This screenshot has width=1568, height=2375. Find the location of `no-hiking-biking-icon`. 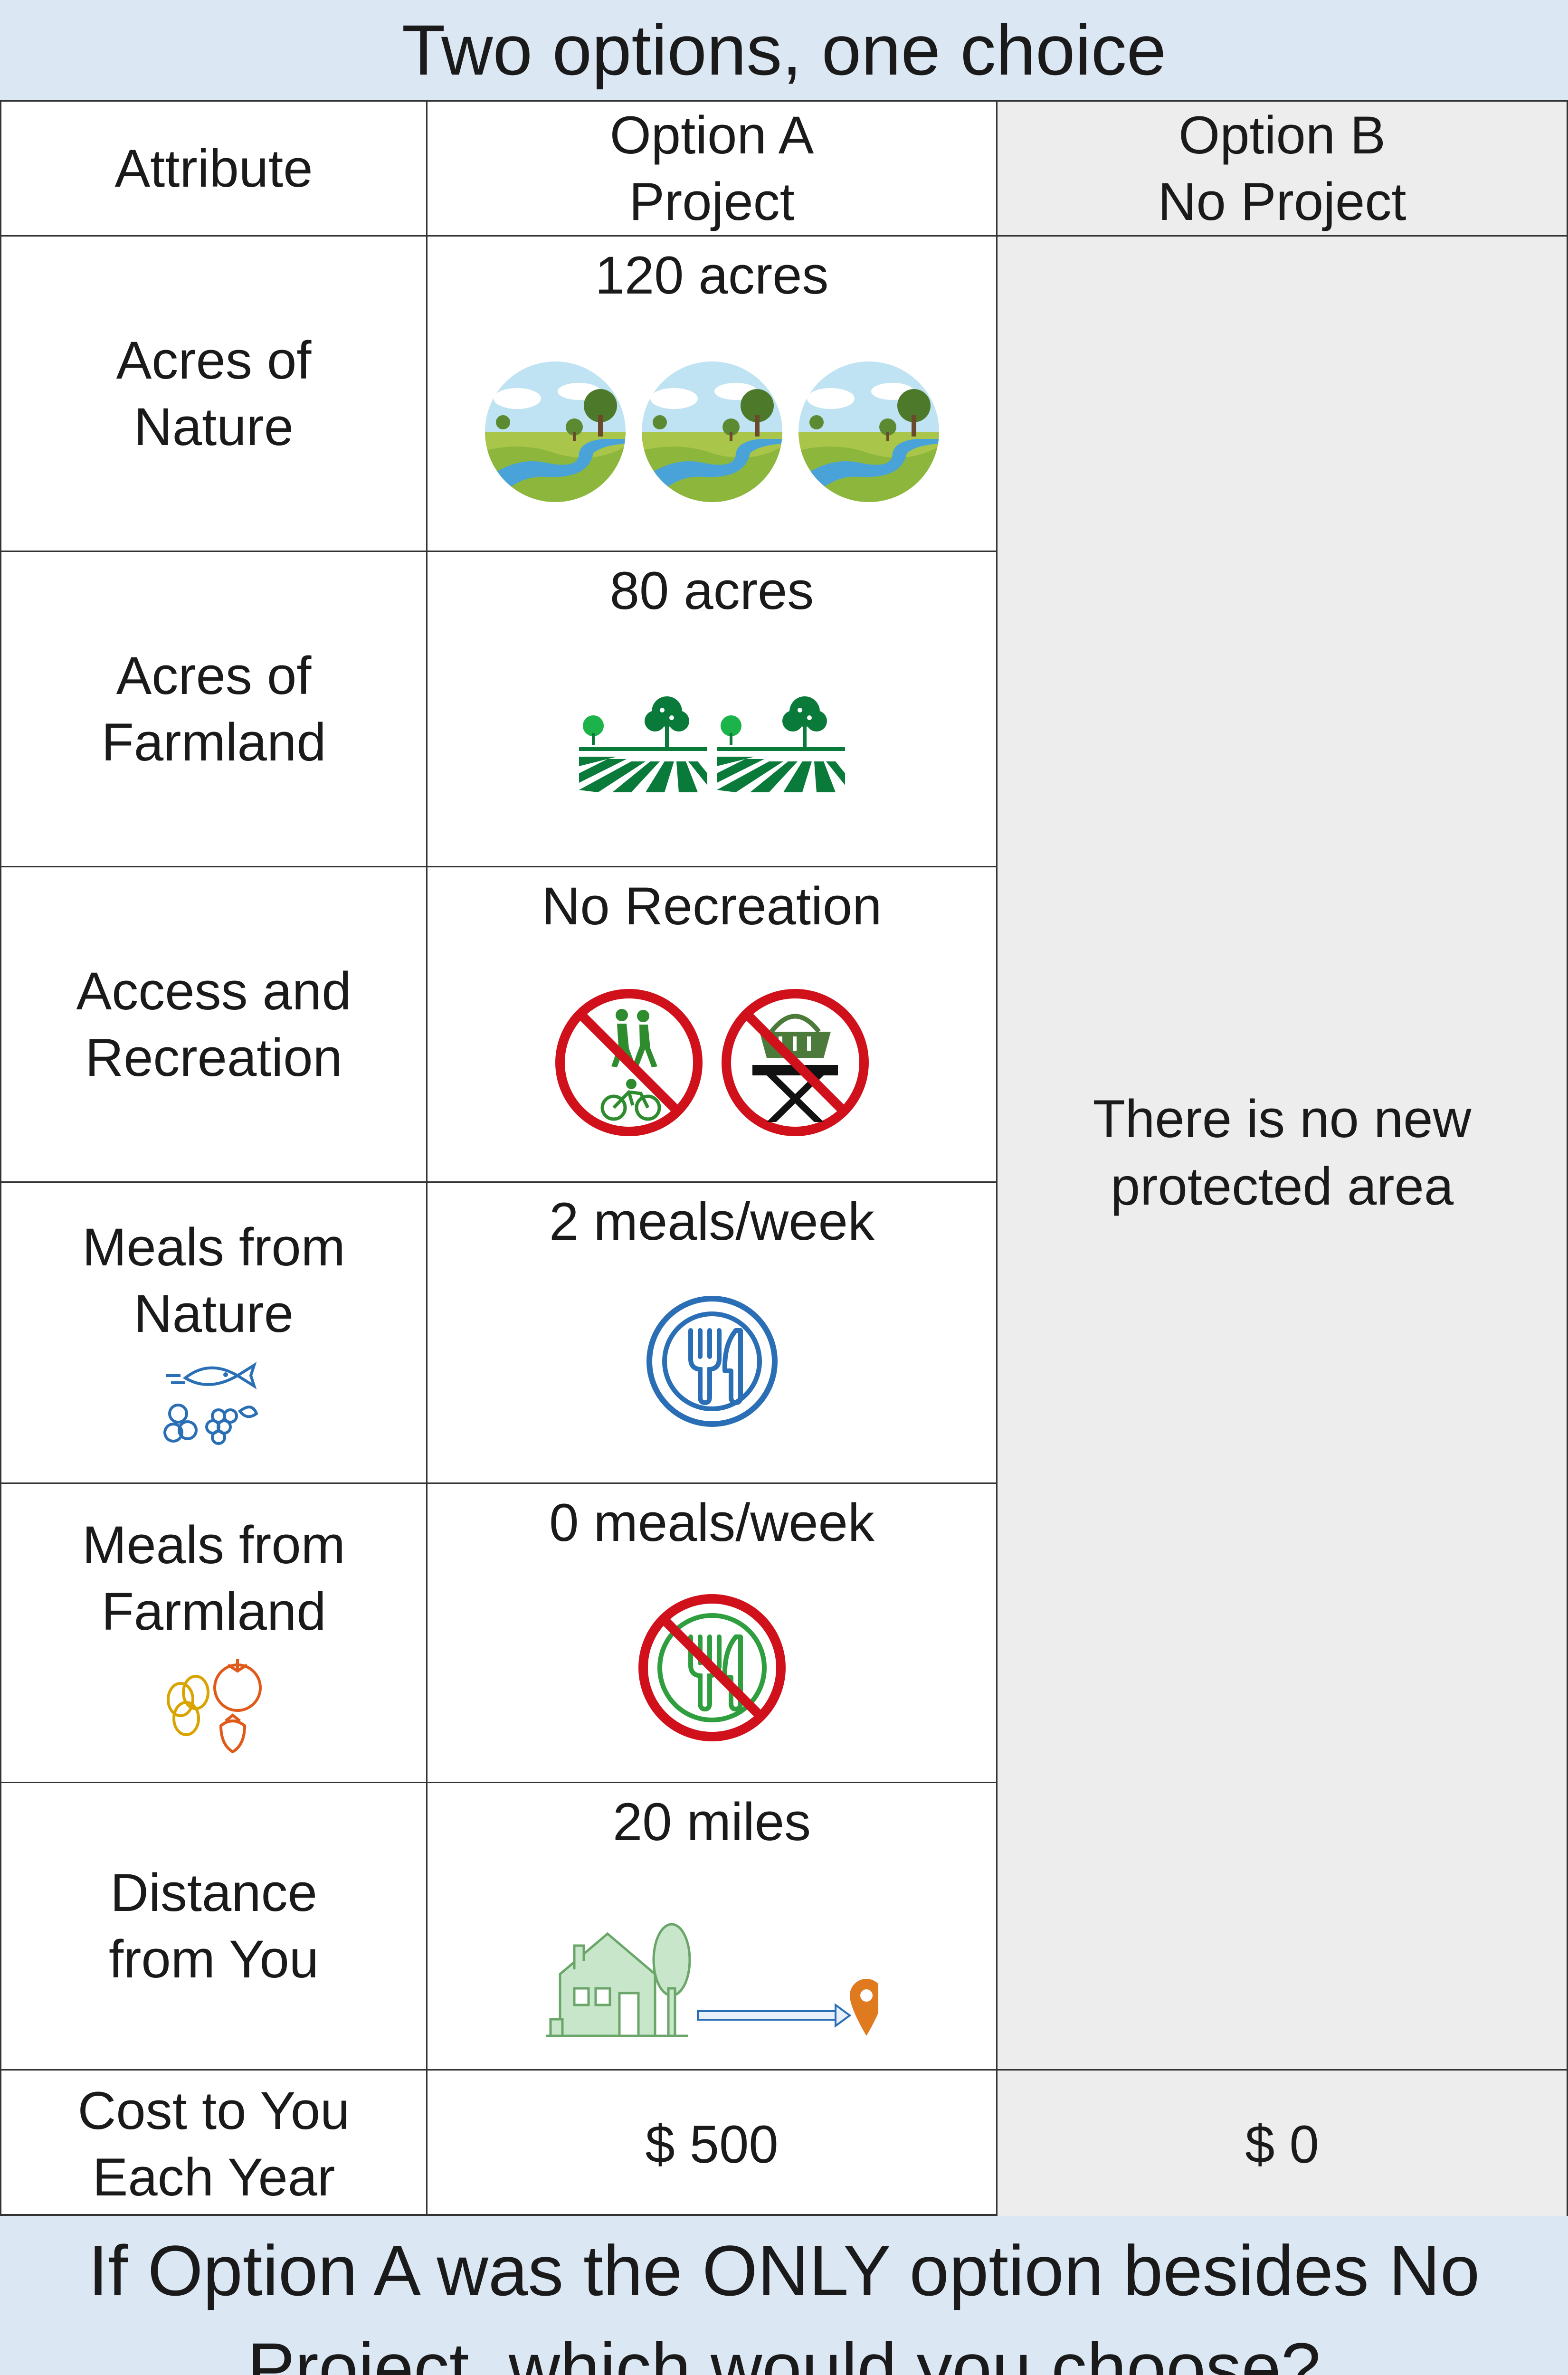

no-hiking-biking-icon is located at coordinates (629, 1062).